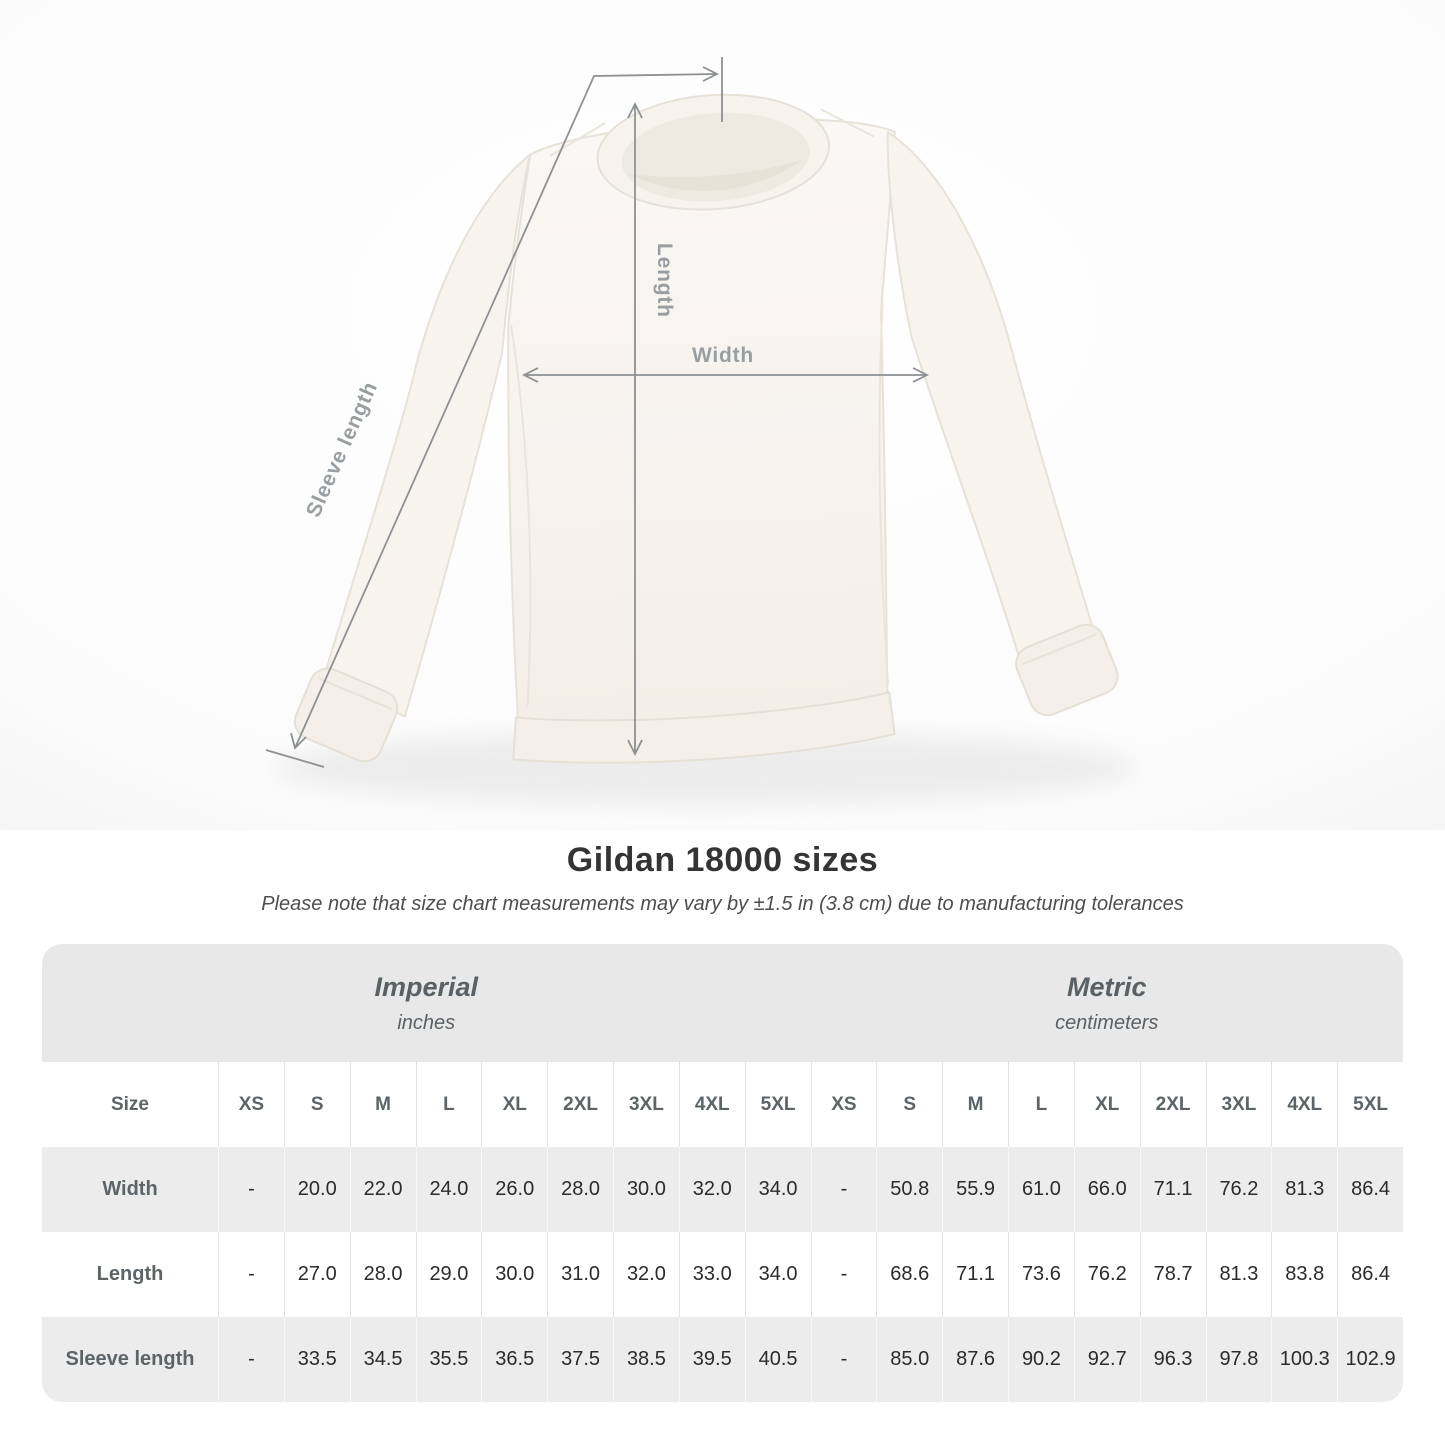 The width and height of the screenshot is (1445, 1445). I want to click on size-value-cell: 33.0, so click(711, 1274).